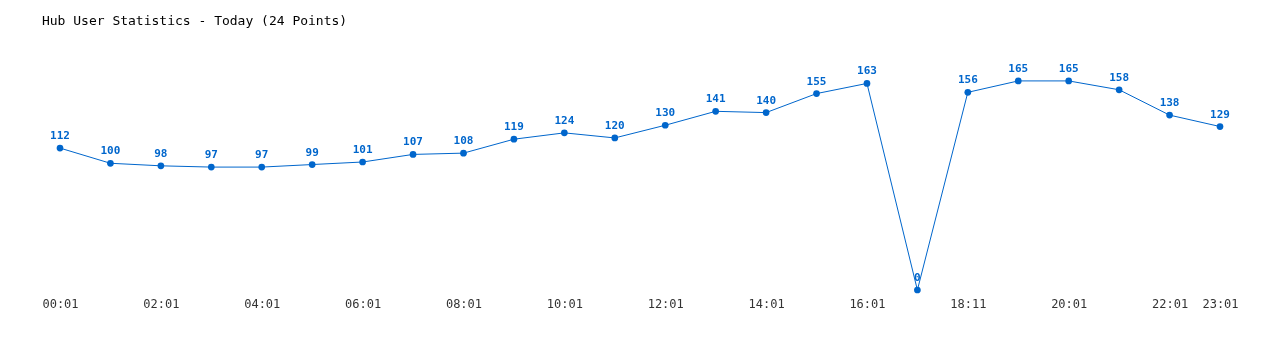 This screenshot has height=350, width=1280. Describe the element at coordinates (513, 127) in the screenshot. I see `data-label: 119` at that location.